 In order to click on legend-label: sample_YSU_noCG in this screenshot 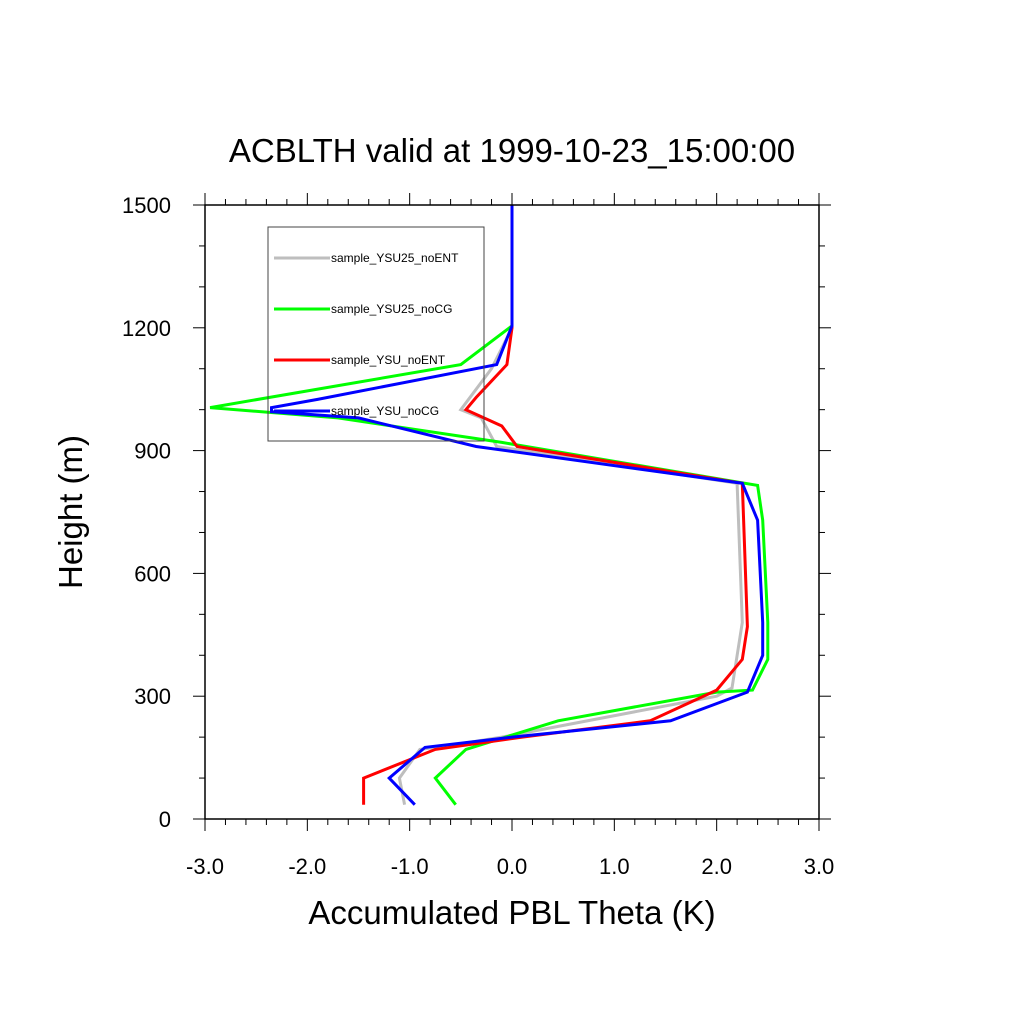, I will do `click(385, 411)`.